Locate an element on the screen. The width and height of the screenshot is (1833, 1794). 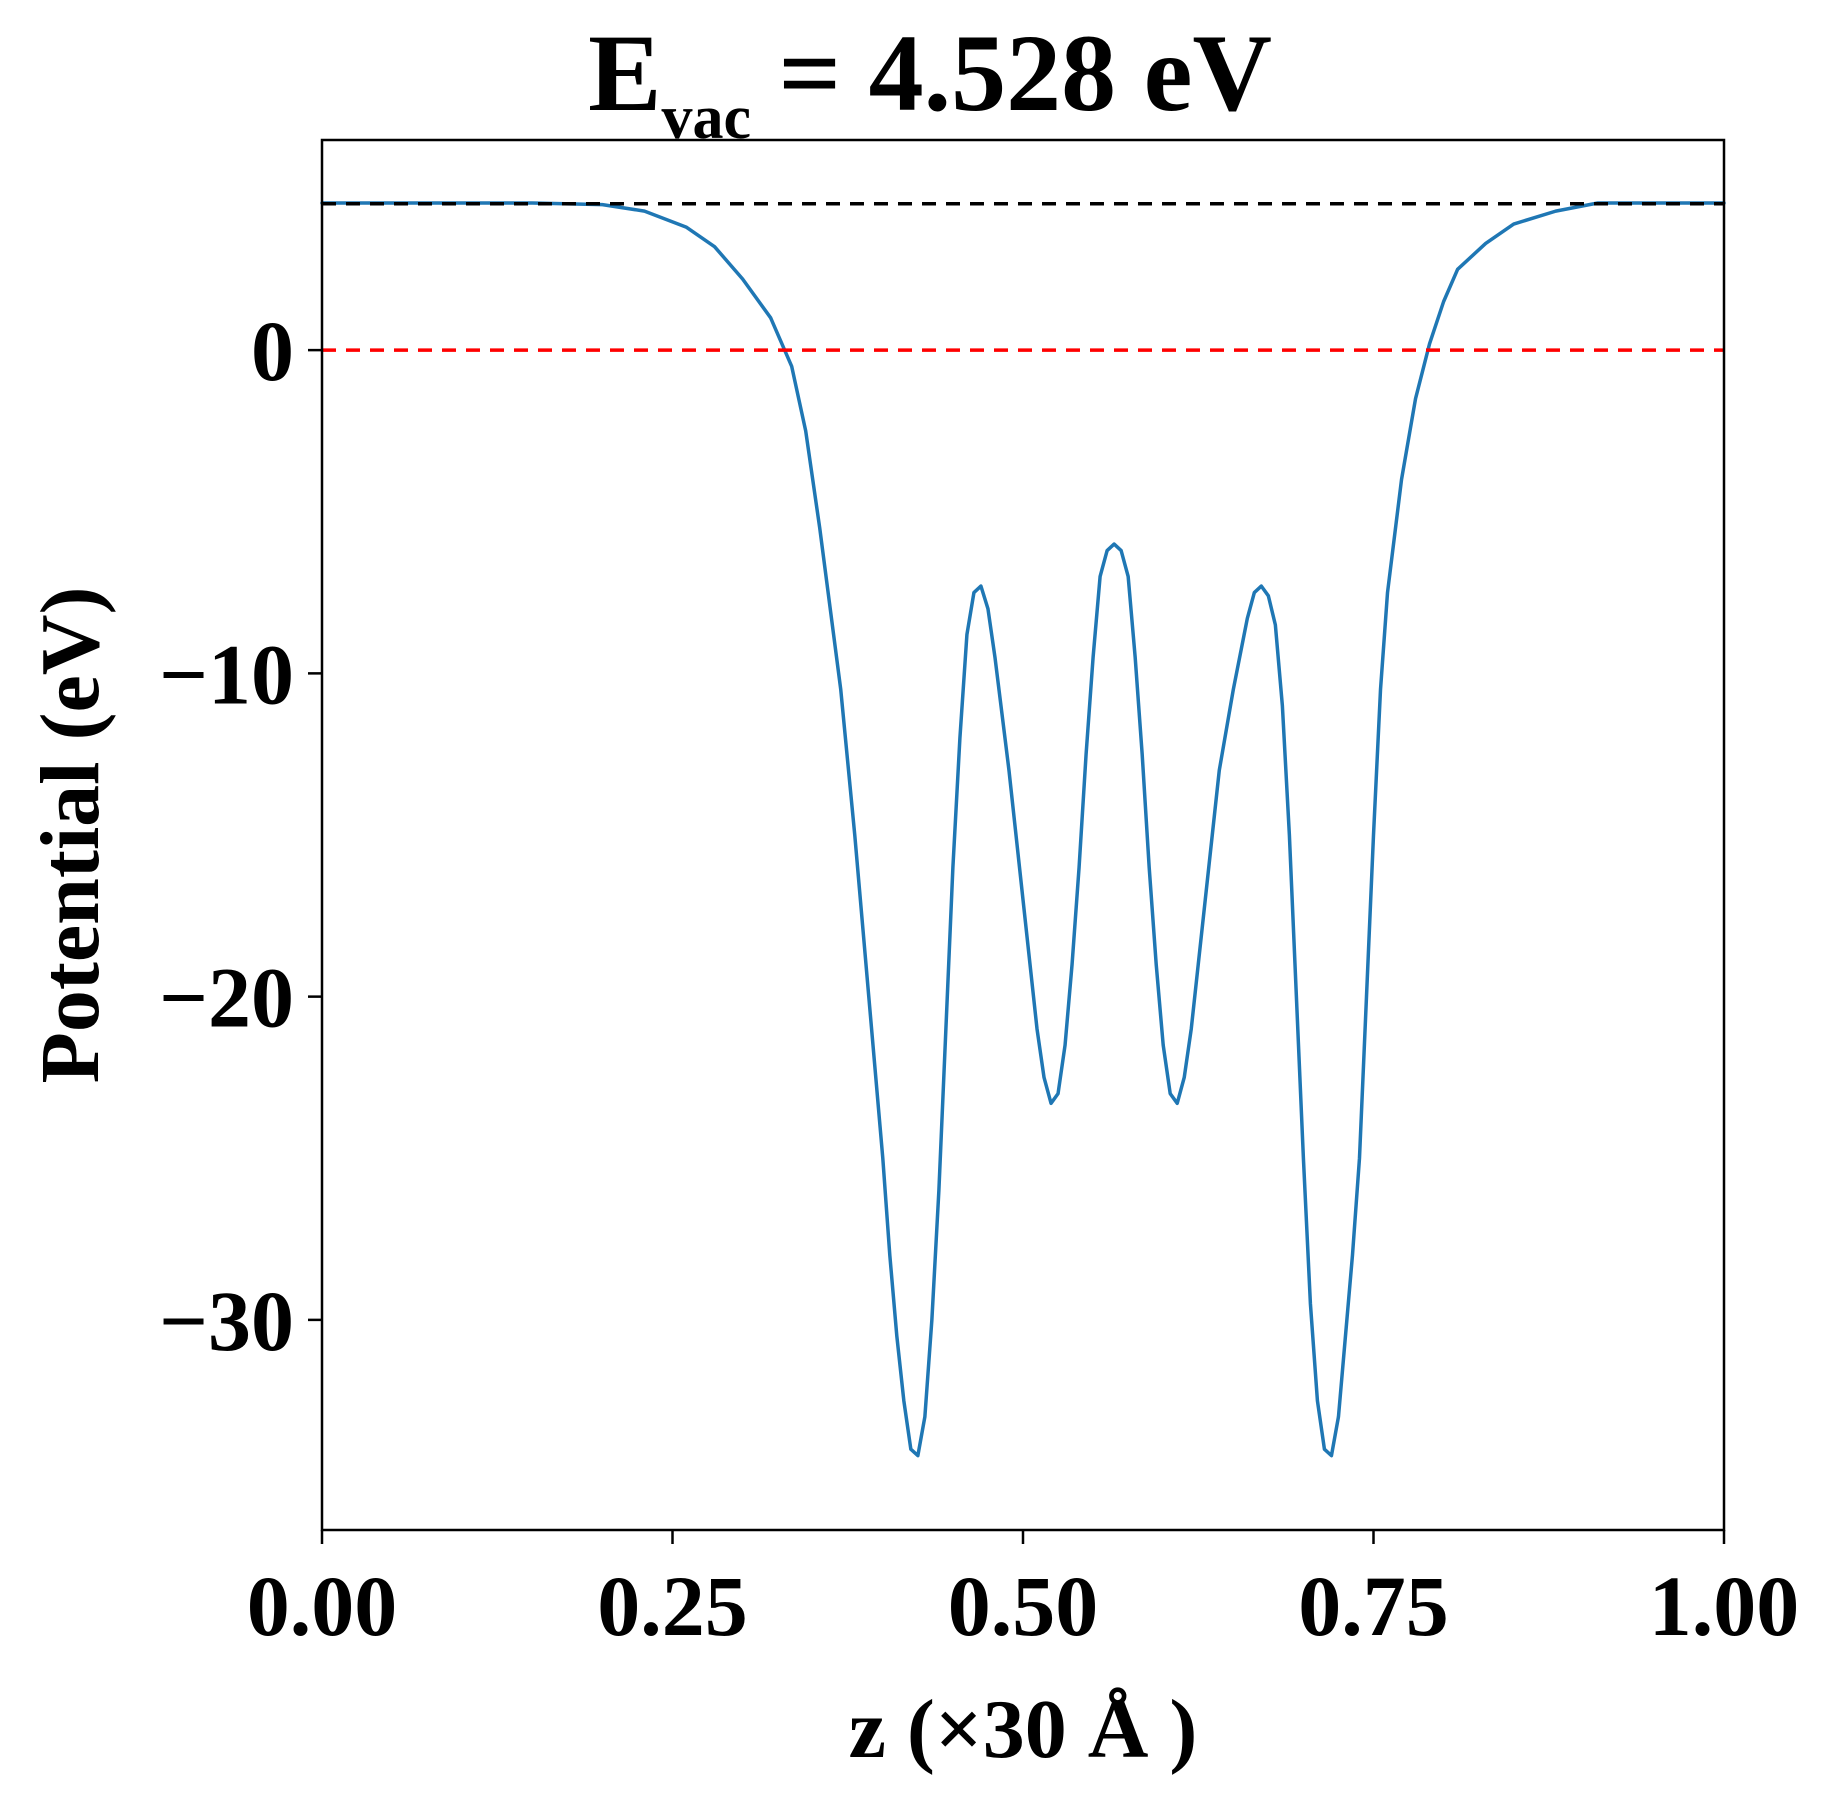
x-axis-label: z (×30 Å ) is located at coordinates (1023, 1729).